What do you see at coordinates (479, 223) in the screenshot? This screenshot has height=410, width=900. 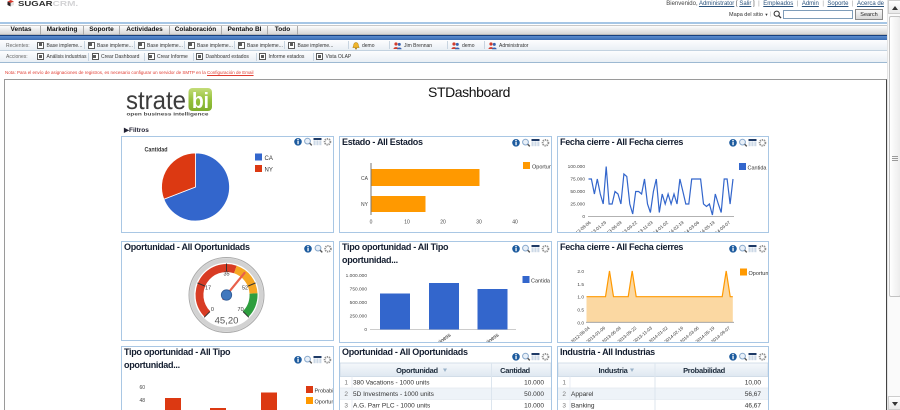 I see `svg-text: 30` at bounding box center [479, 223].